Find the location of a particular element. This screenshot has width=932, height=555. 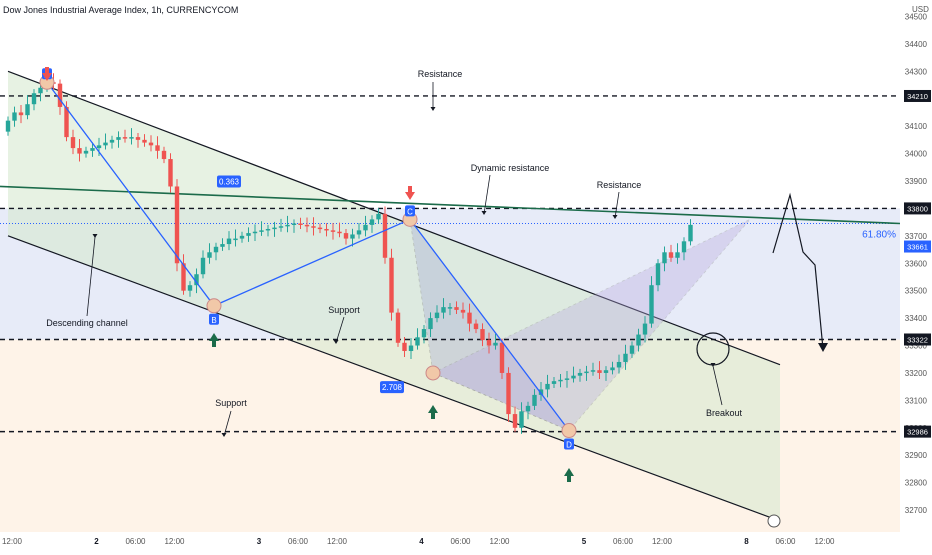

y-tick-label: 33300 is located at coordinates (916, 346).